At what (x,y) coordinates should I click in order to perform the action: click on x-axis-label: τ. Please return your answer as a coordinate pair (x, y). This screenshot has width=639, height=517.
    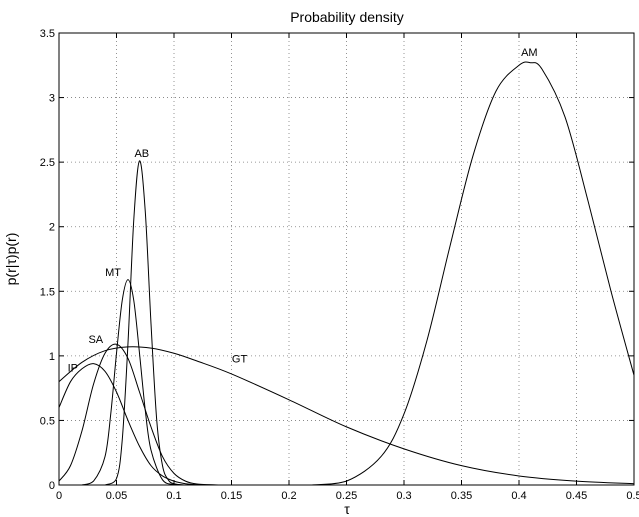
    Looking at the image, I should click on (347, 509).